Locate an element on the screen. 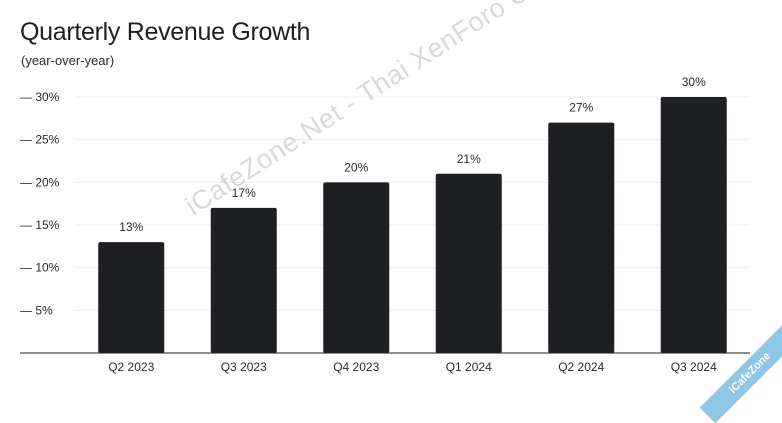  y-tick-label: — 25% is located at coordinates (40, 140).